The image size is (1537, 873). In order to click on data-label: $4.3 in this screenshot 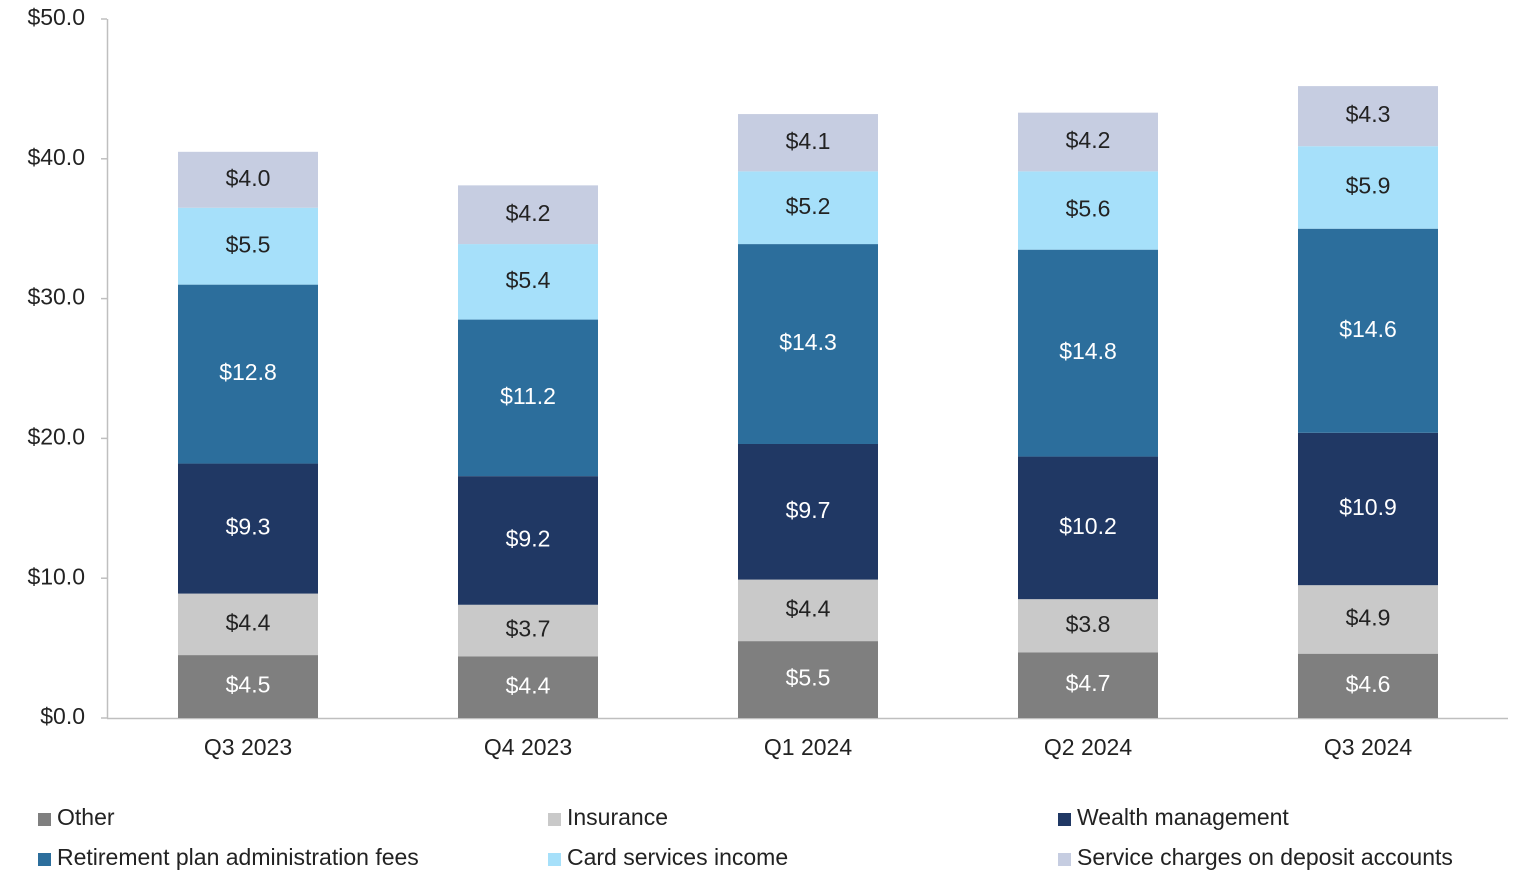, I will do `click(1368, 114)`.